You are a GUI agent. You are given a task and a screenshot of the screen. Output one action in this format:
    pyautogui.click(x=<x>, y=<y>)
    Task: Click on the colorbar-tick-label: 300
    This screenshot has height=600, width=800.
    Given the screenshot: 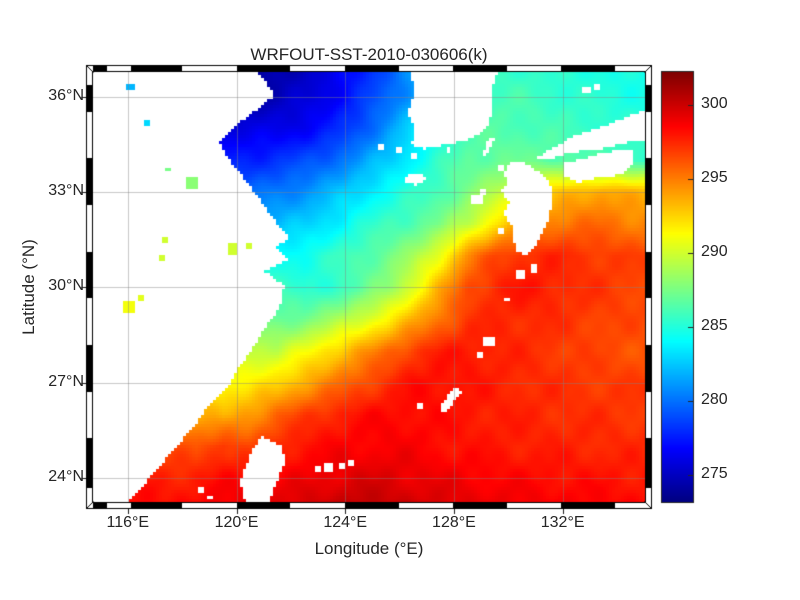 What is the action you would take?
    pyautogui.click(x=714, y=103)
    